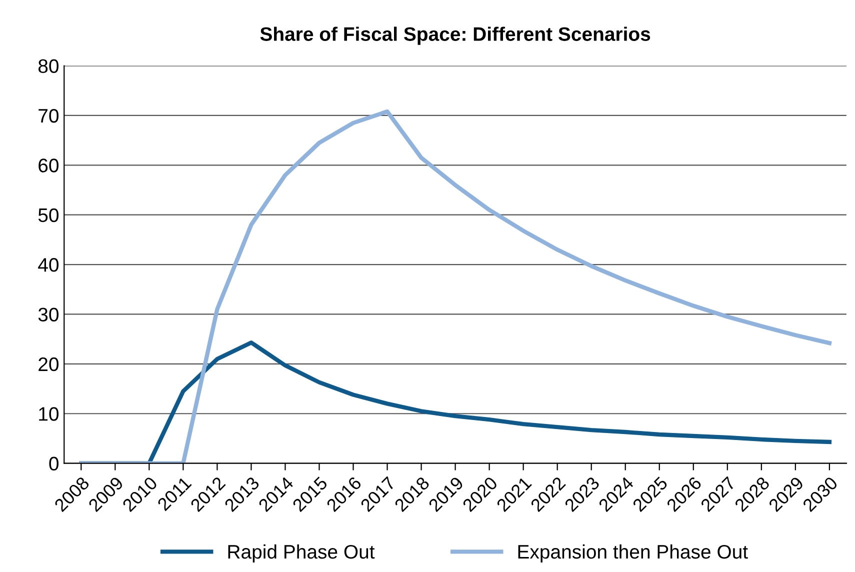 This screenshot has height=572, width=855. What do you see at coordinates (49, 414) in the screenshot?
I see `y-tick-label: 10` at bounding box center [49, 414].